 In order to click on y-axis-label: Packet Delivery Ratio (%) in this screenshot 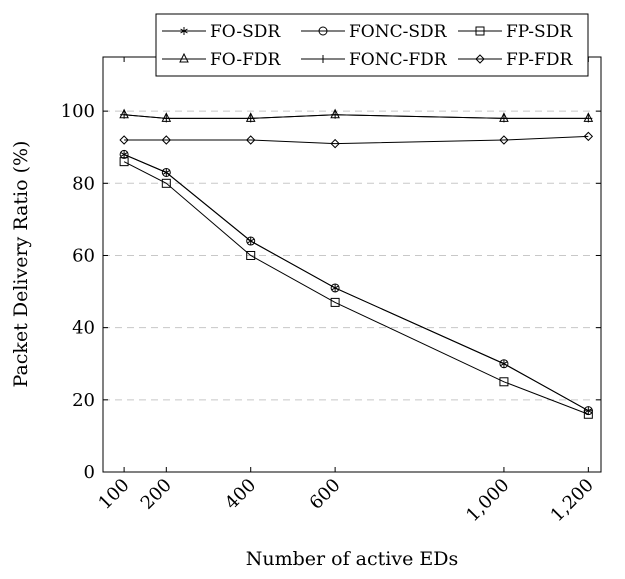, I will do `click(21, 264)`.